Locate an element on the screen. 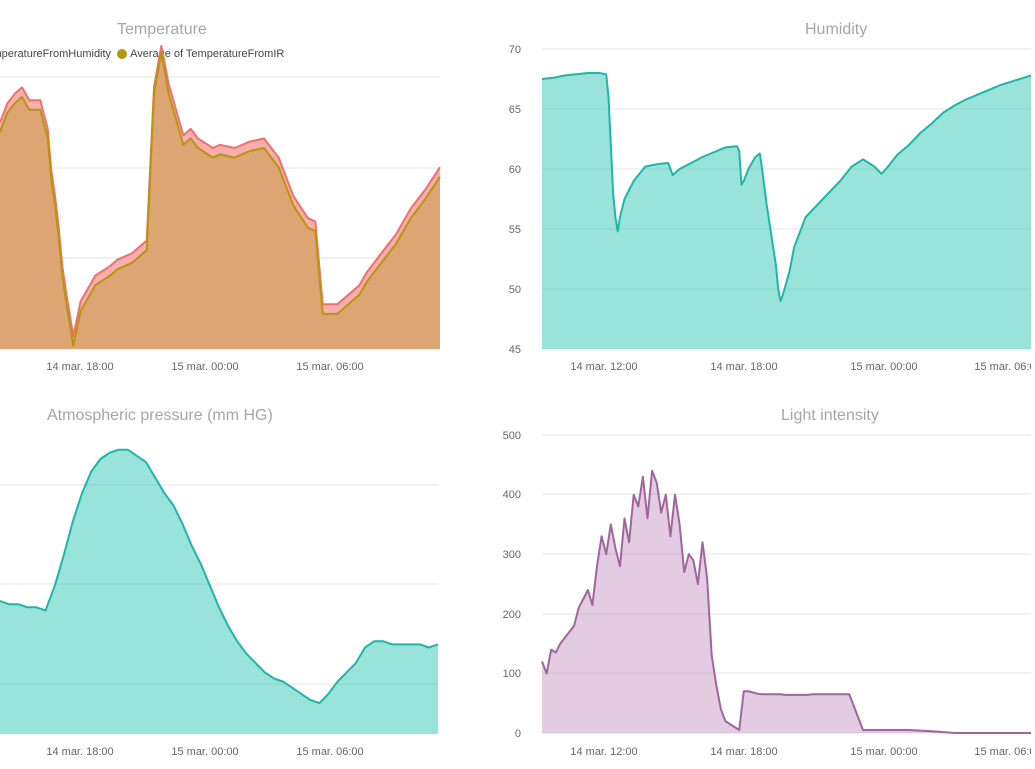 This screenshot has height=769, width=1035. y-tick-label: 65 is located at coordinates (515, 110).